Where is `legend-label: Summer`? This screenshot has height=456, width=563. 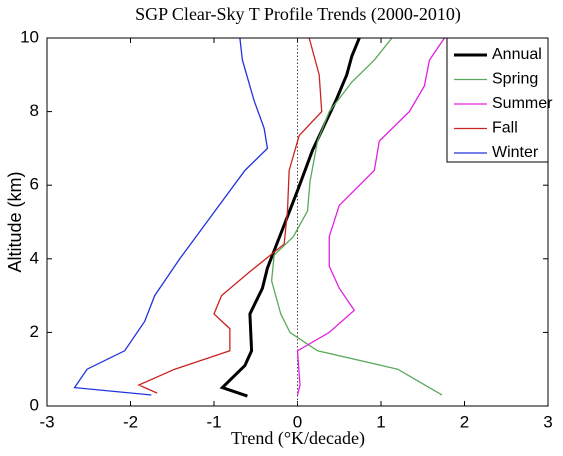
legend-label: Summer is located at coordinates (522, 103).